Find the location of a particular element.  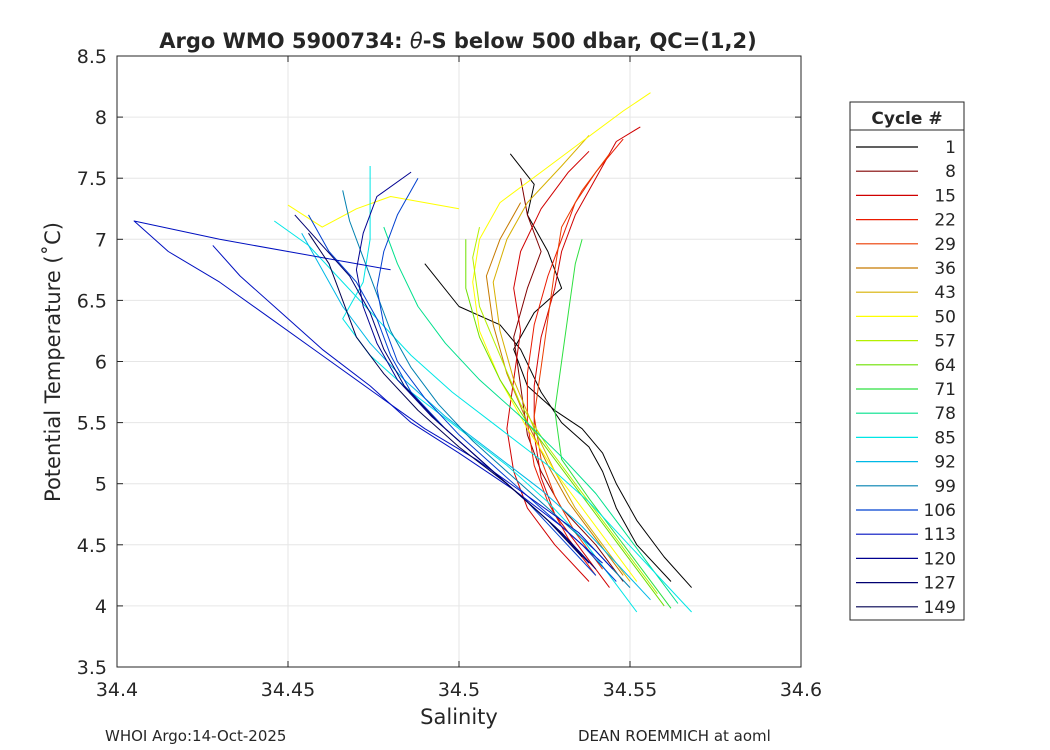

legend-label: 113 is located at coordinates (940, 535).